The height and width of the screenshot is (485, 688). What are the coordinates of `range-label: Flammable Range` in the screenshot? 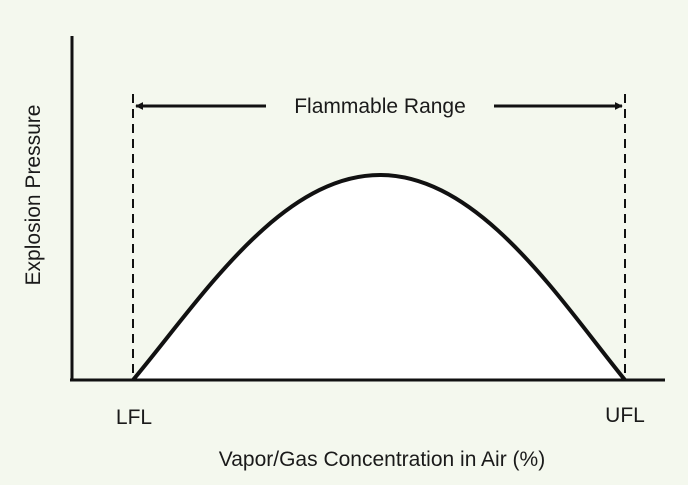 It's located at (380, 106).